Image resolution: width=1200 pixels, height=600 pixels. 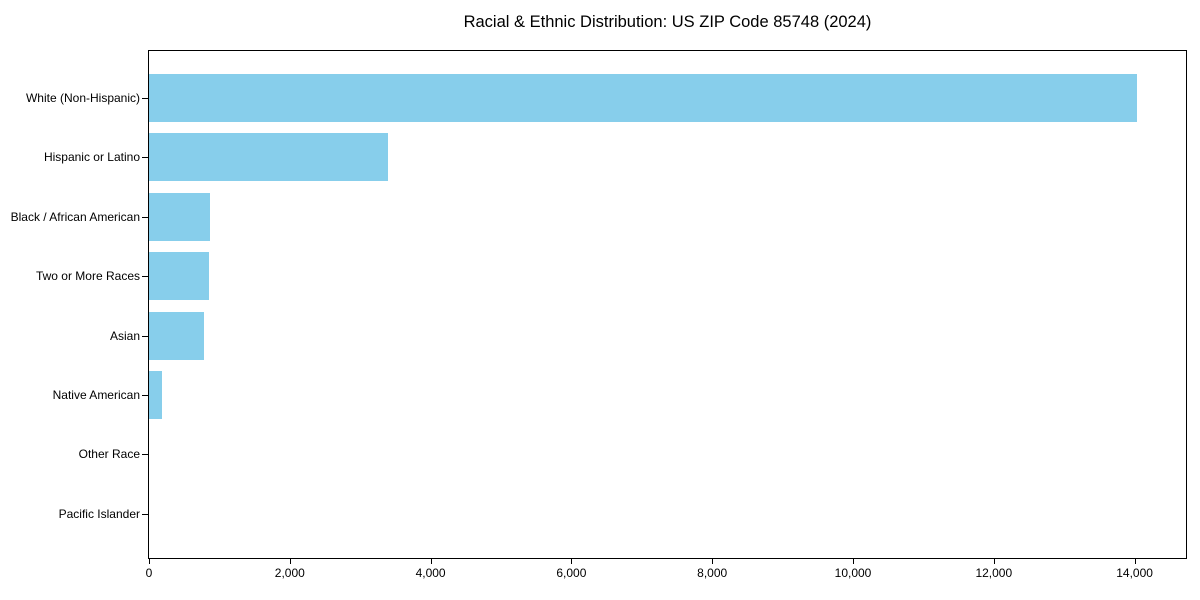 I want to click on y-label-native-american: Native American, so click(x=96, y=395).